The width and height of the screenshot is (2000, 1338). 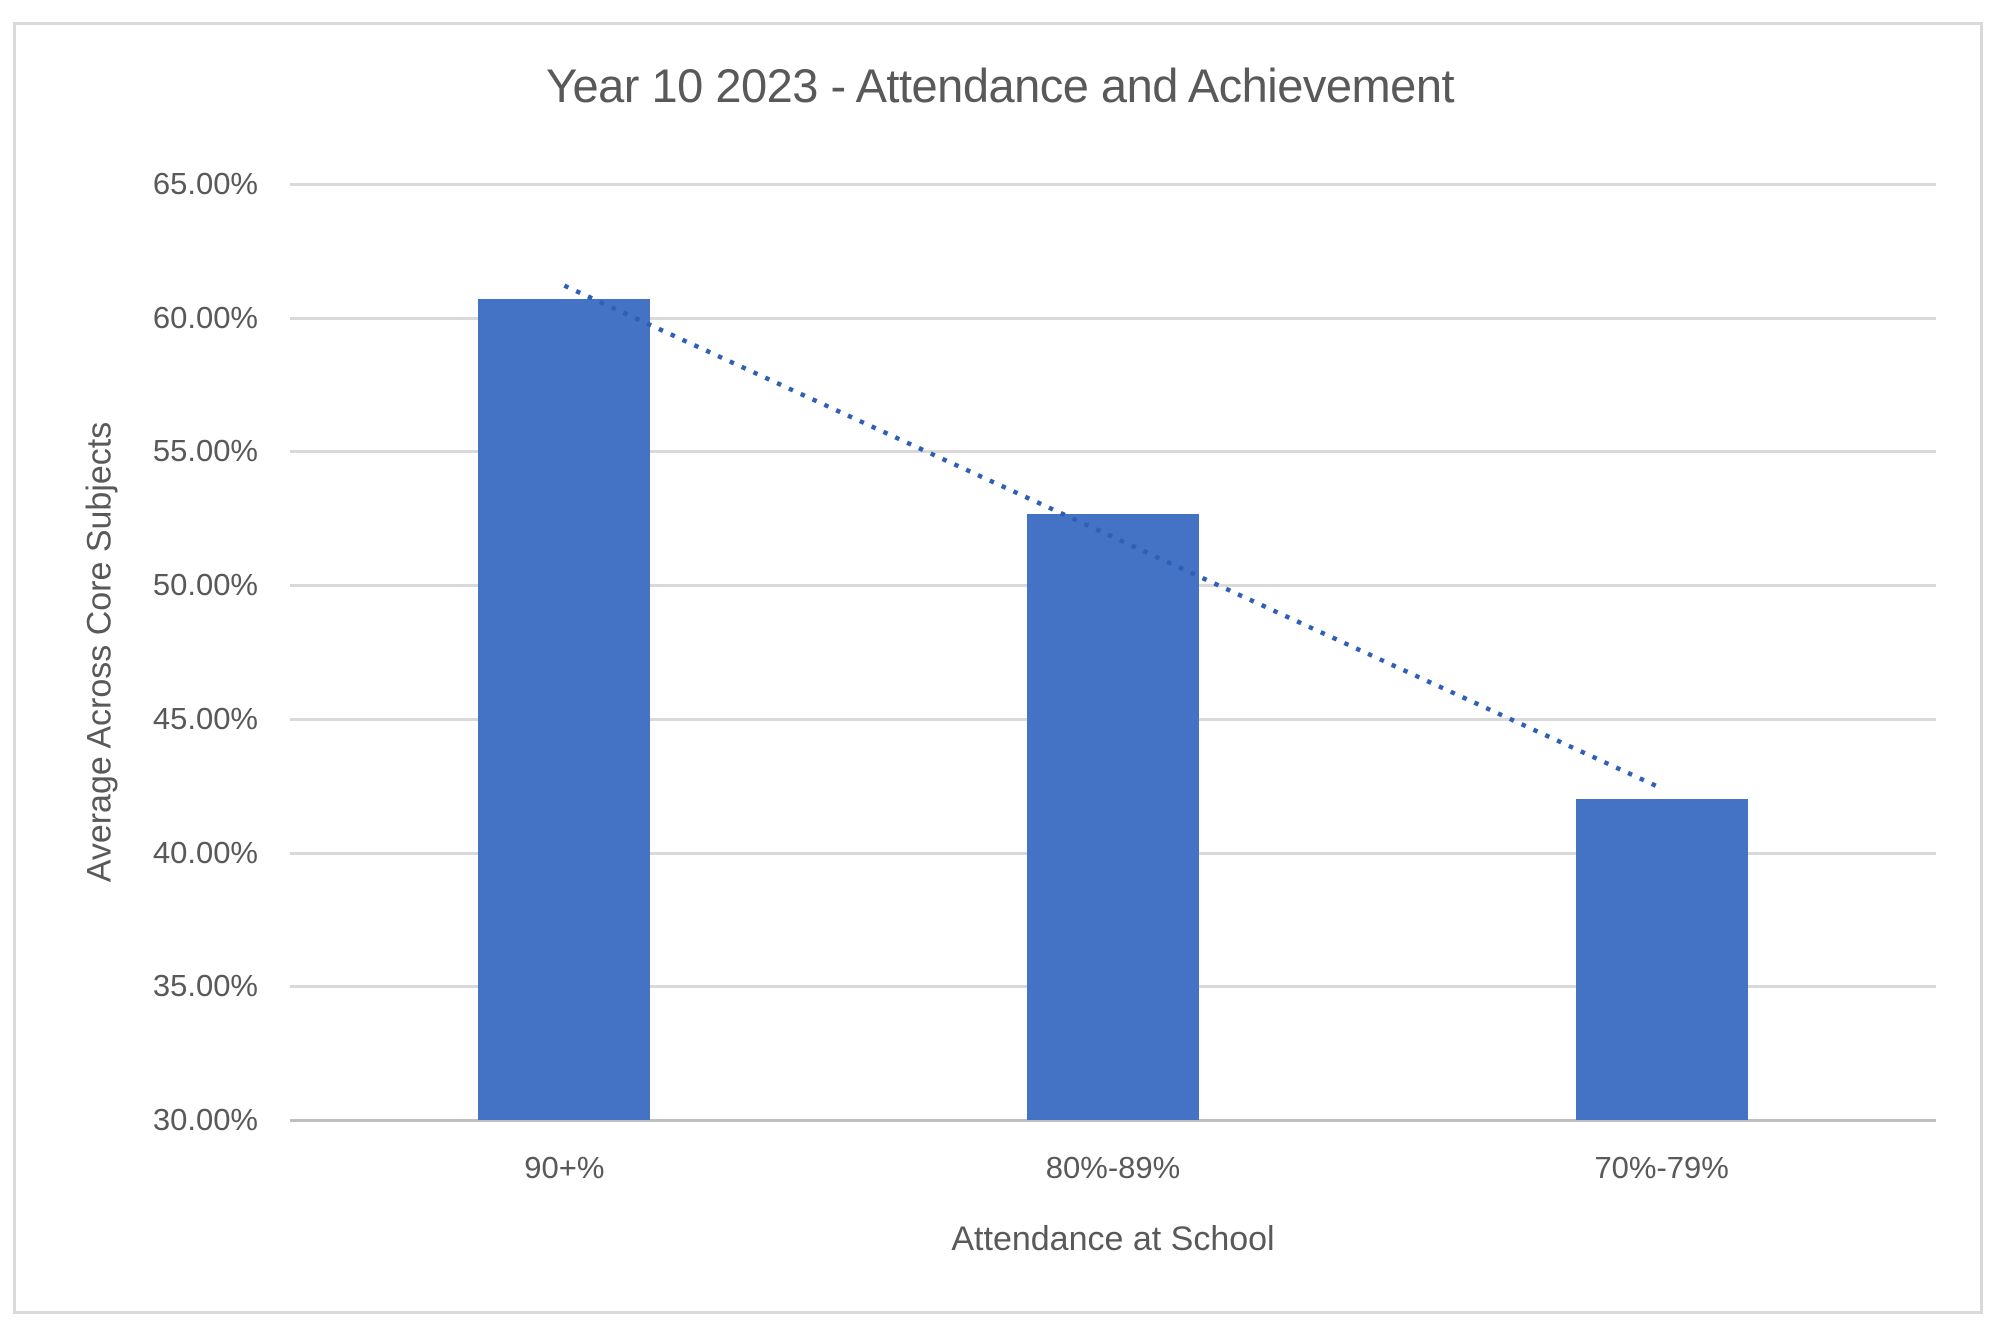 I want to click on x-category-label: 80%-89%, so click(x=1113, y=1167).